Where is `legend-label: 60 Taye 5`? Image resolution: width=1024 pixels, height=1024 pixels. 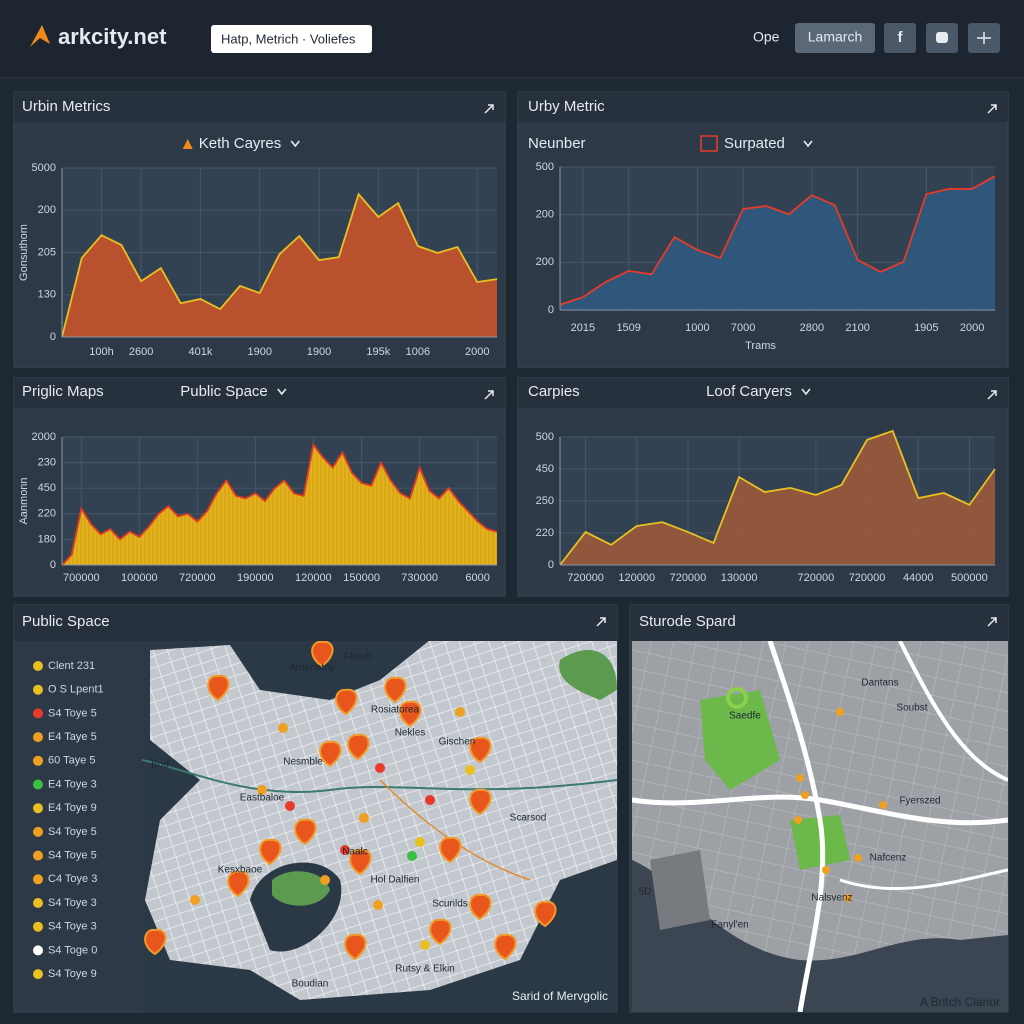
legend-label: 60 Taye 5 is located at coordinates (72, 761).